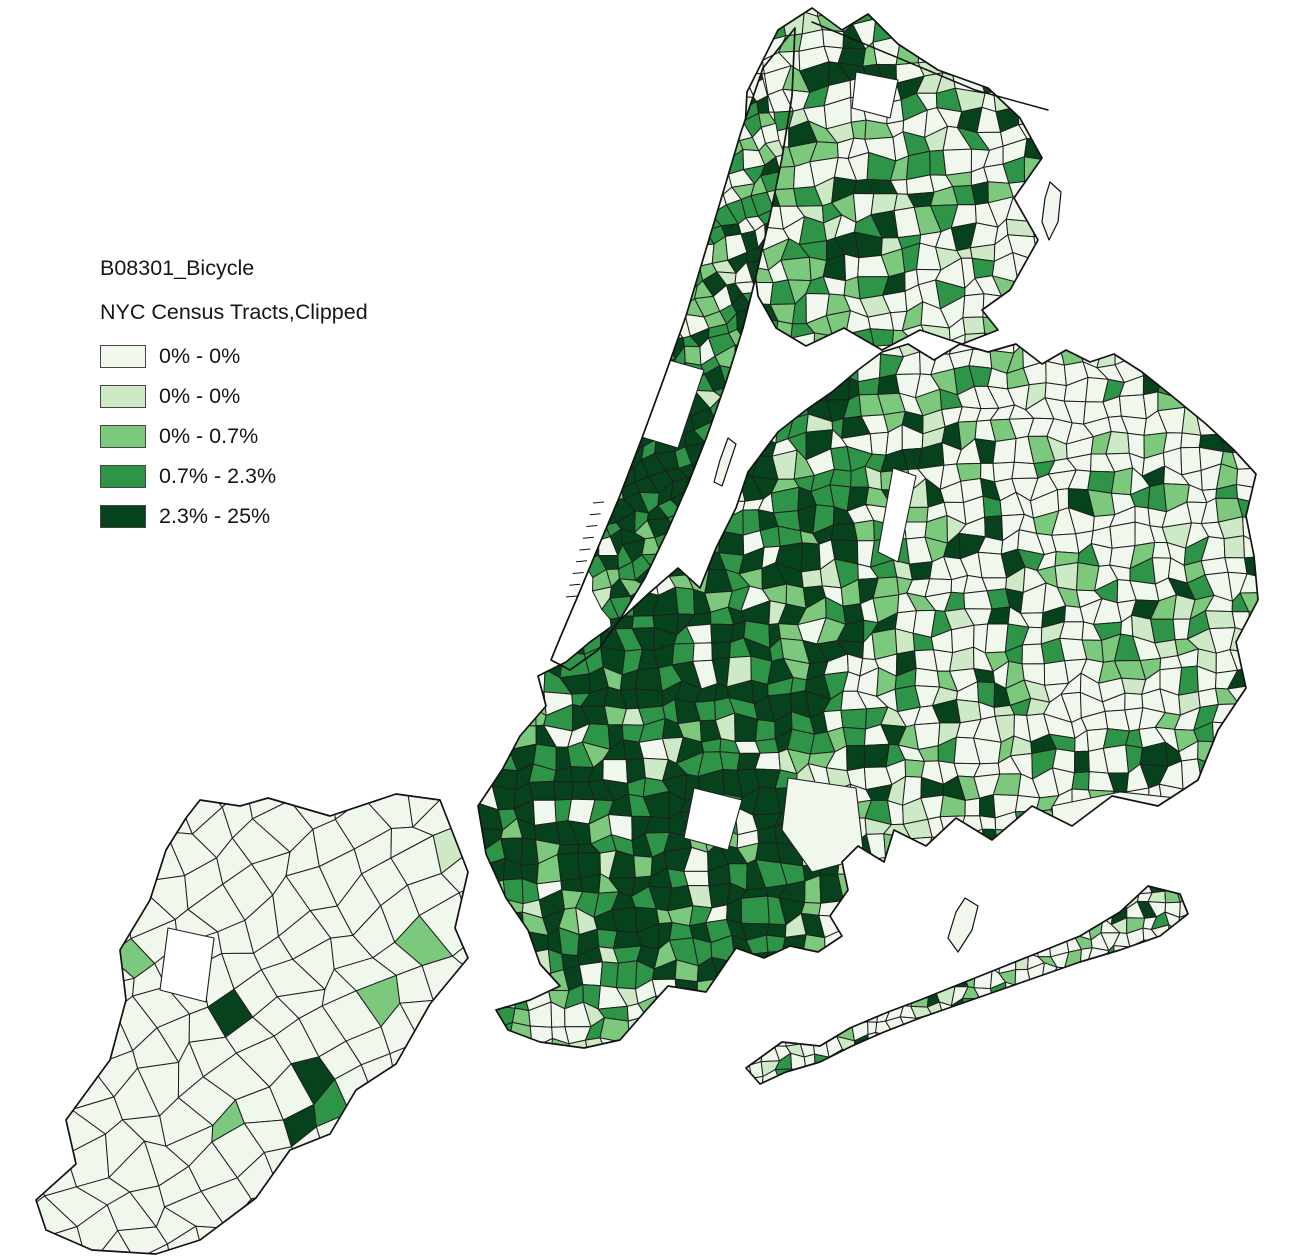  What do you see at coordinates (215, 516) in the screenshot?
I see `legend-class-label: 2.3% - 25%` at bounding box center [215, 516].